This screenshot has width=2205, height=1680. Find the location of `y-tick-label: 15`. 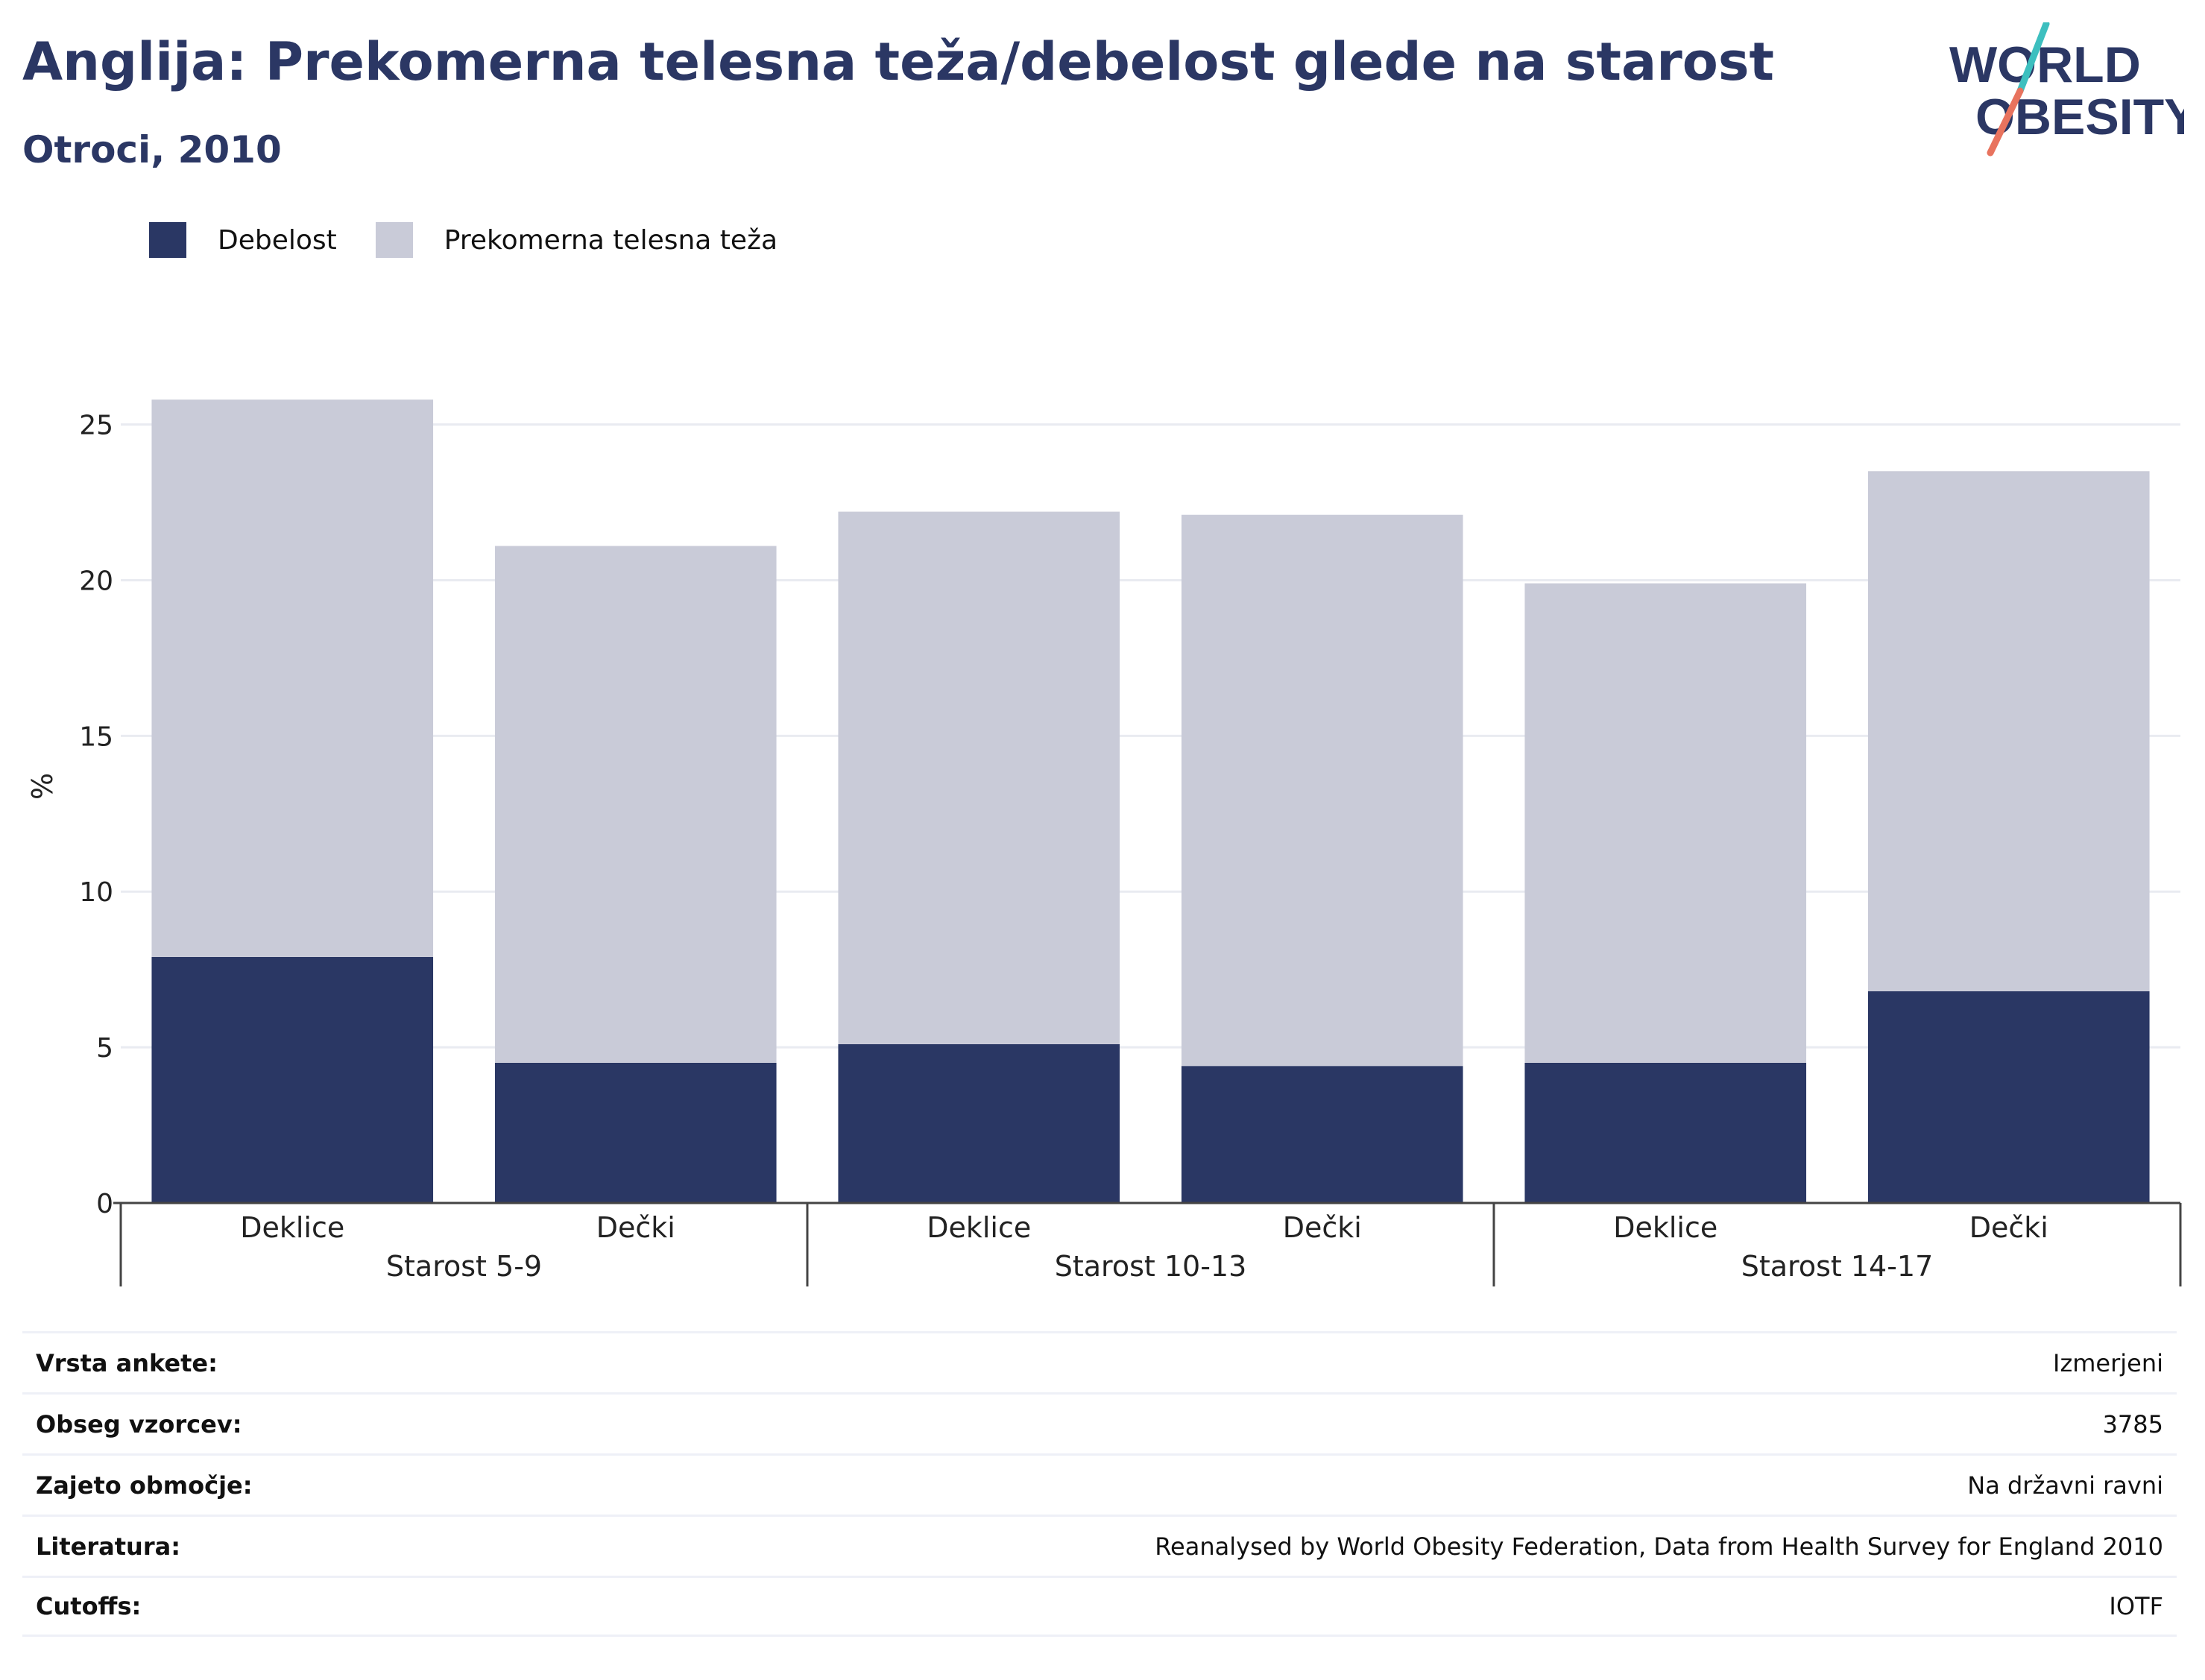

y-tick-label: 15 is located at coordinates (96, 736).